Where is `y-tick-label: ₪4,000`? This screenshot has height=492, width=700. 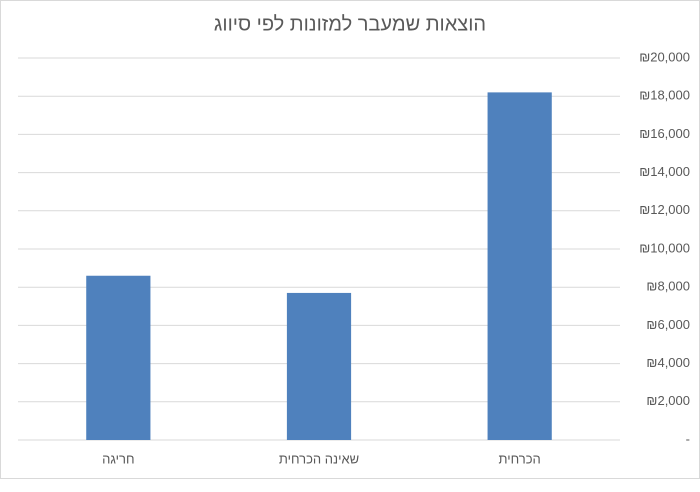
y-tick-label: ₪4,000 is located at coordinates (668, 362).